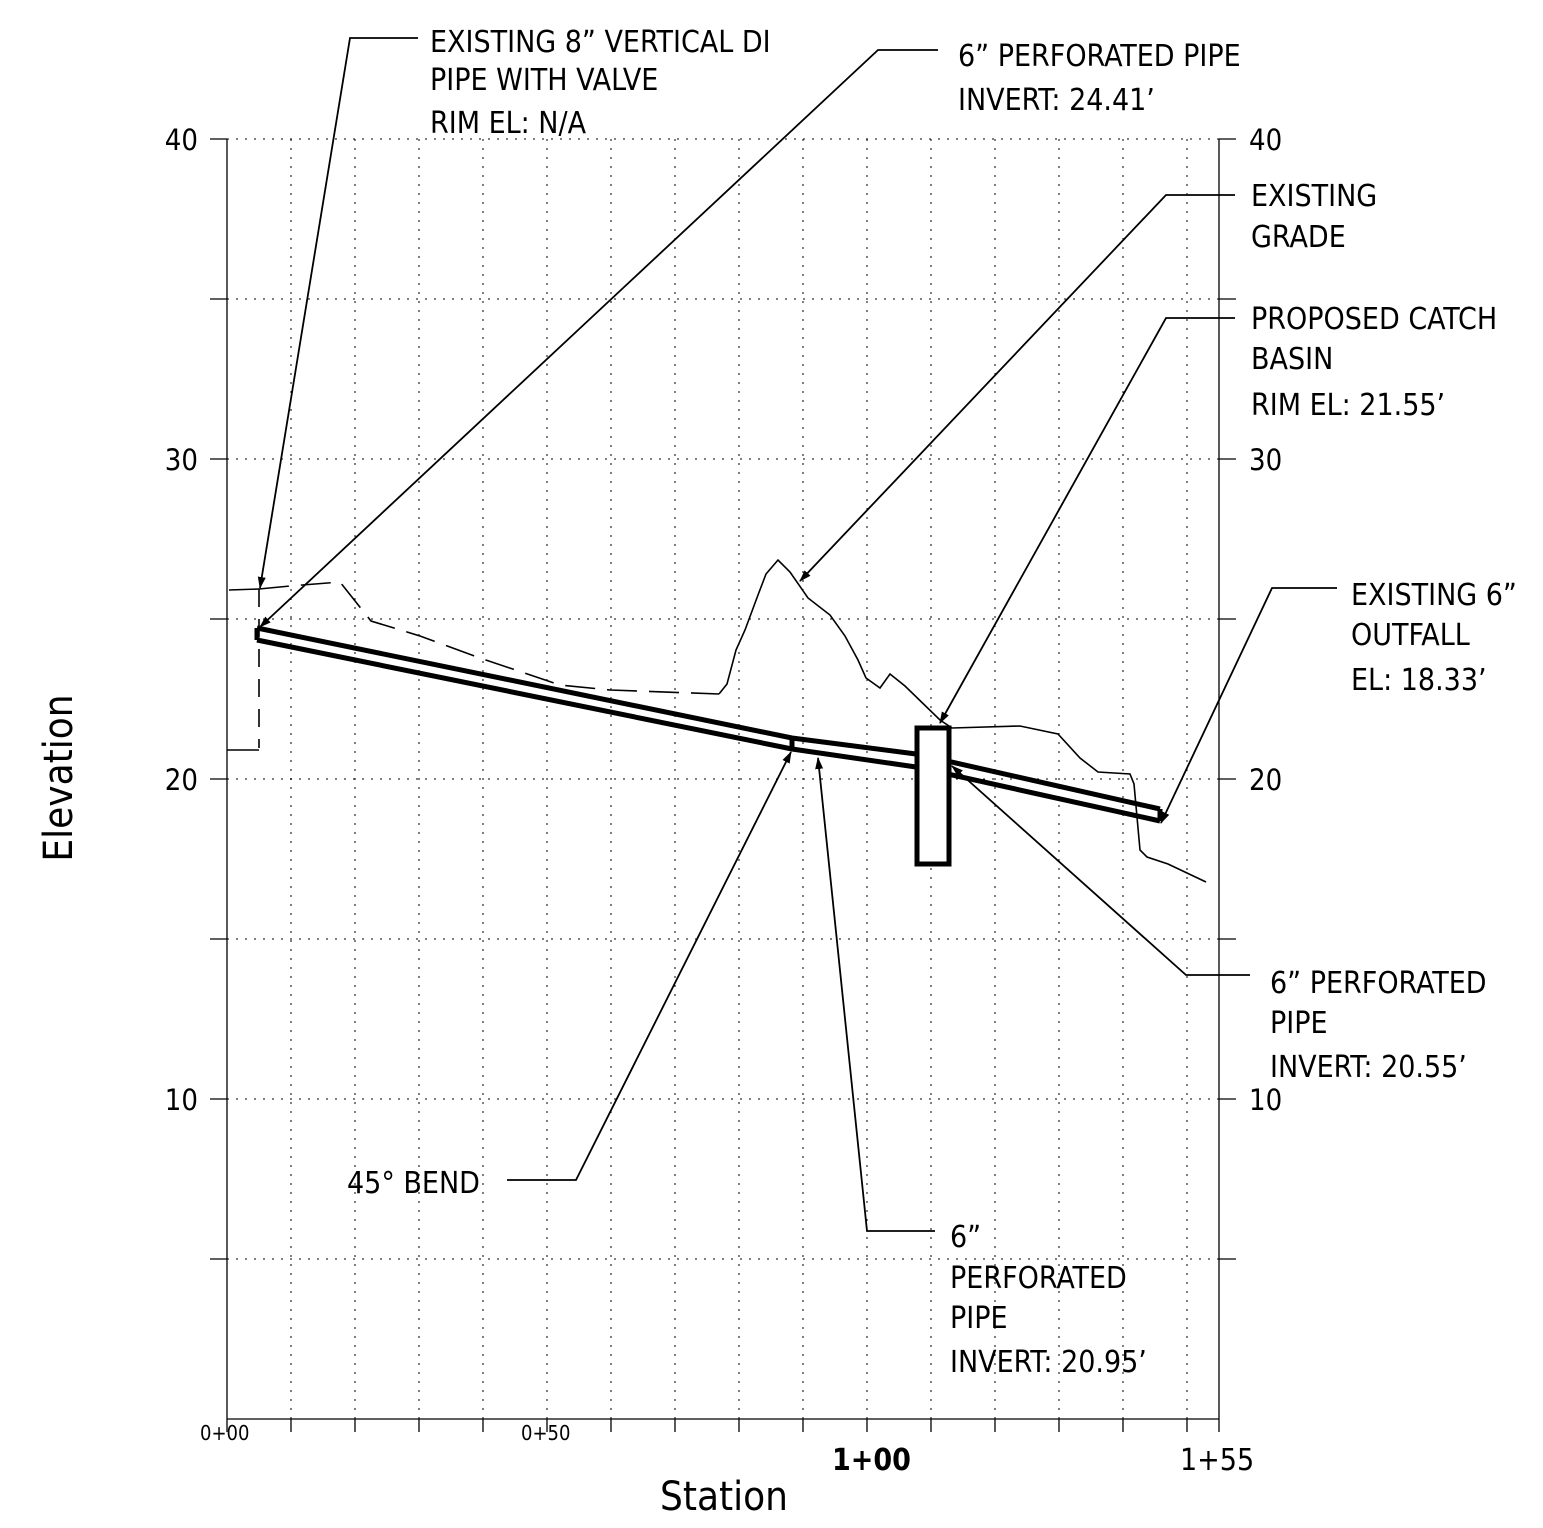 The image size is (1543, 1528). I want to click on leader-perforated-bottom, so click(875, 994).